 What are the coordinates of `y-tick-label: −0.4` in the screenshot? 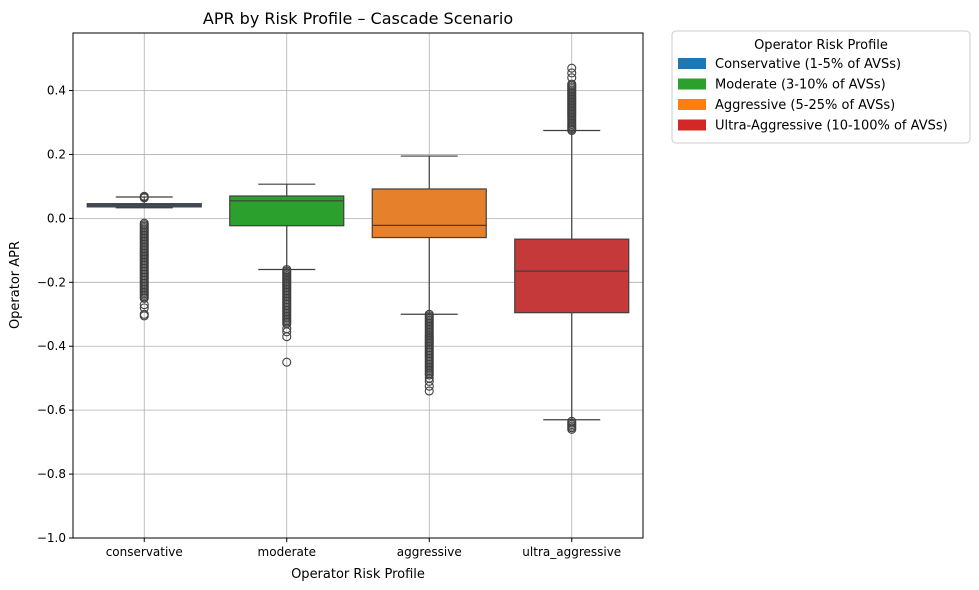 It's located at (51, 346).